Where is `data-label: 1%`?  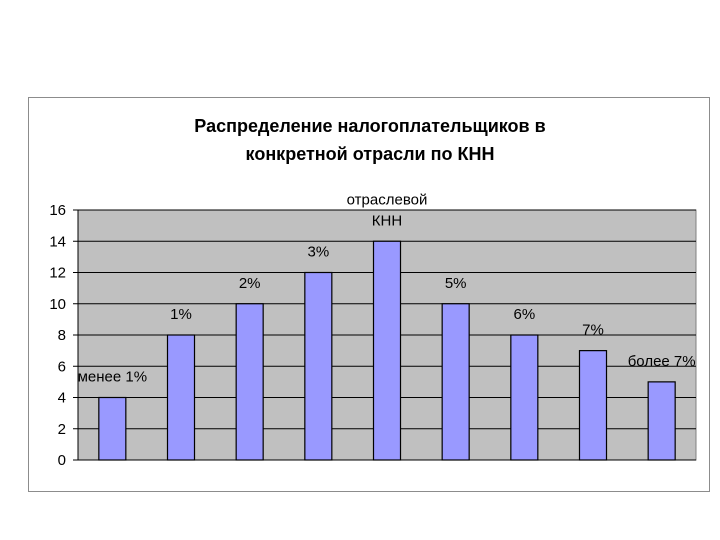
data-label: 1% is located at coordinates (181, 314).